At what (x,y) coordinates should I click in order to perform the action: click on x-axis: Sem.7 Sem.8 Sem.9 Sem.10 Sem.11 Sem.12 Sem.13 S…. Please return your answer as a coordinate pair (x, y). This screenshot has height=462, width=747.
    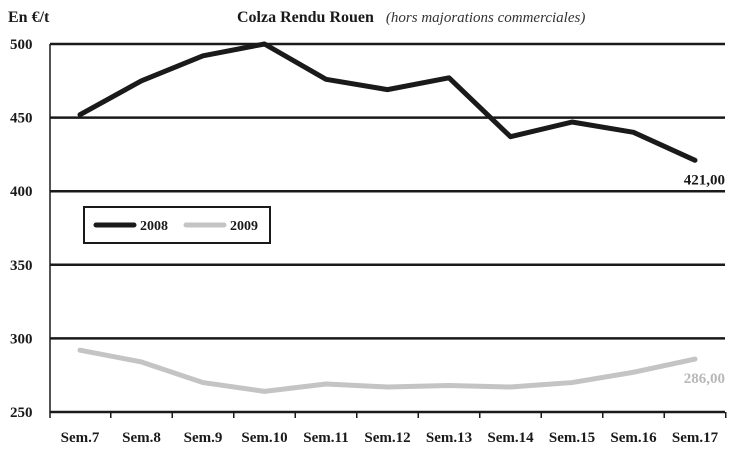
    Looking at the image, I should click on (388, 429).